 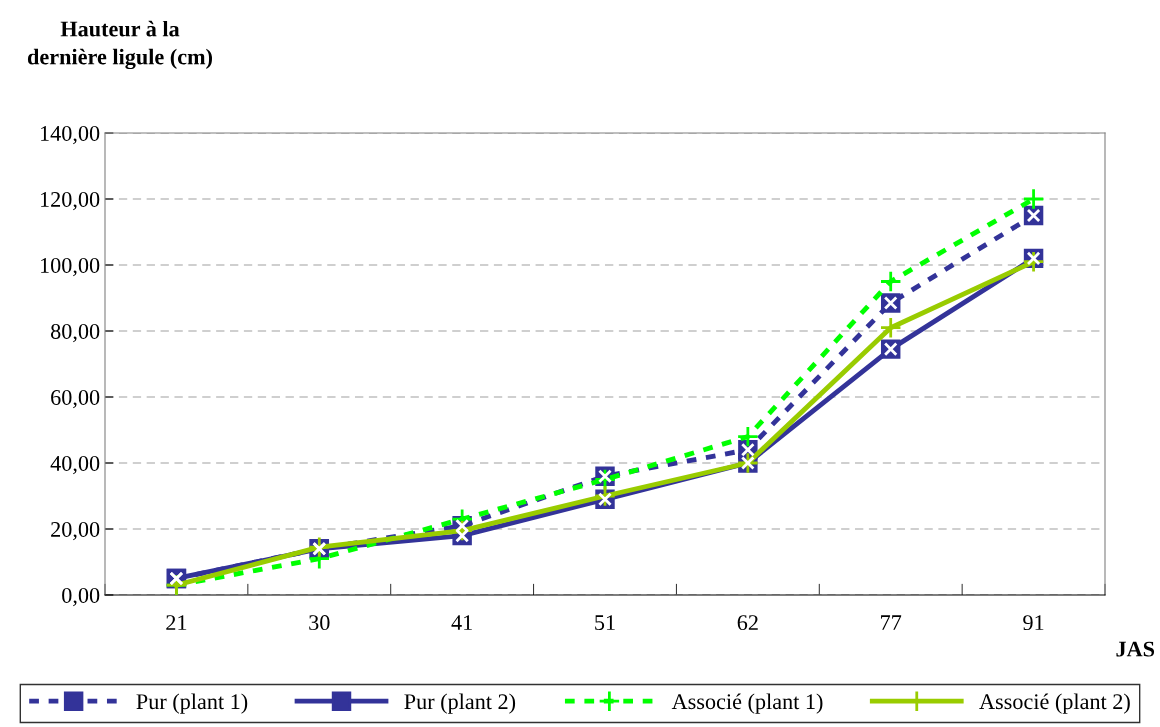 What do you see at coordinates (81, 597) in the screenshot?
I see `y-tick-label: 0,00` at bounding box center [81, 597].